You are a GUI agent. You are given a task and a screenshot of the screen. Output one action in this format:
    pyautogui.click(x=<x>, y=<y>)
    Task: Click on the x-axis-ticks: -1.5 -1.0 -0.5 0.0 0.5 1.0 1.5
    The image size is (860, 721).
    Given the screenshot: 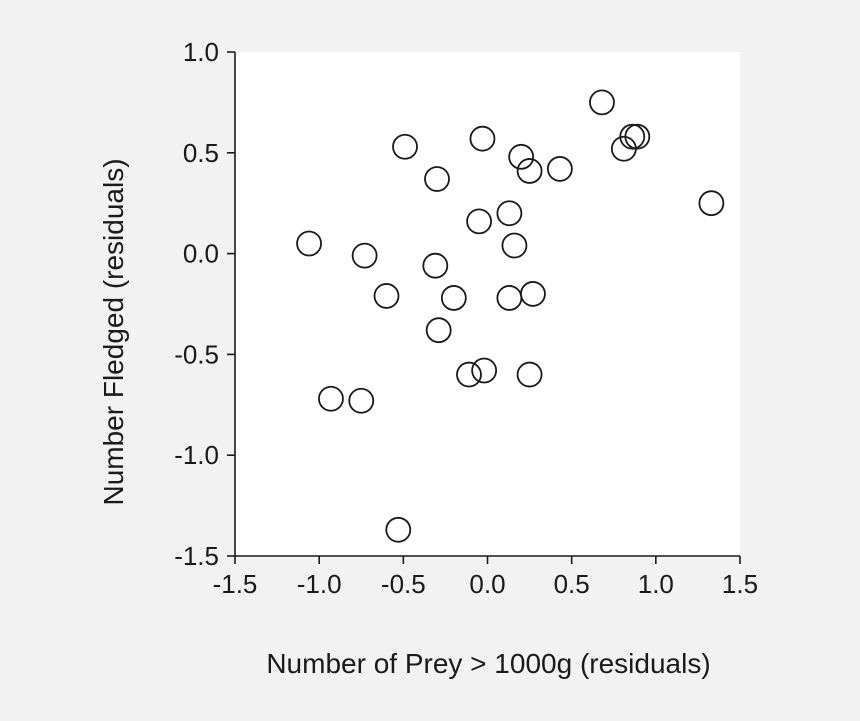 What is the action you would take?
    pyautogui.click(x=485, y=577)
    